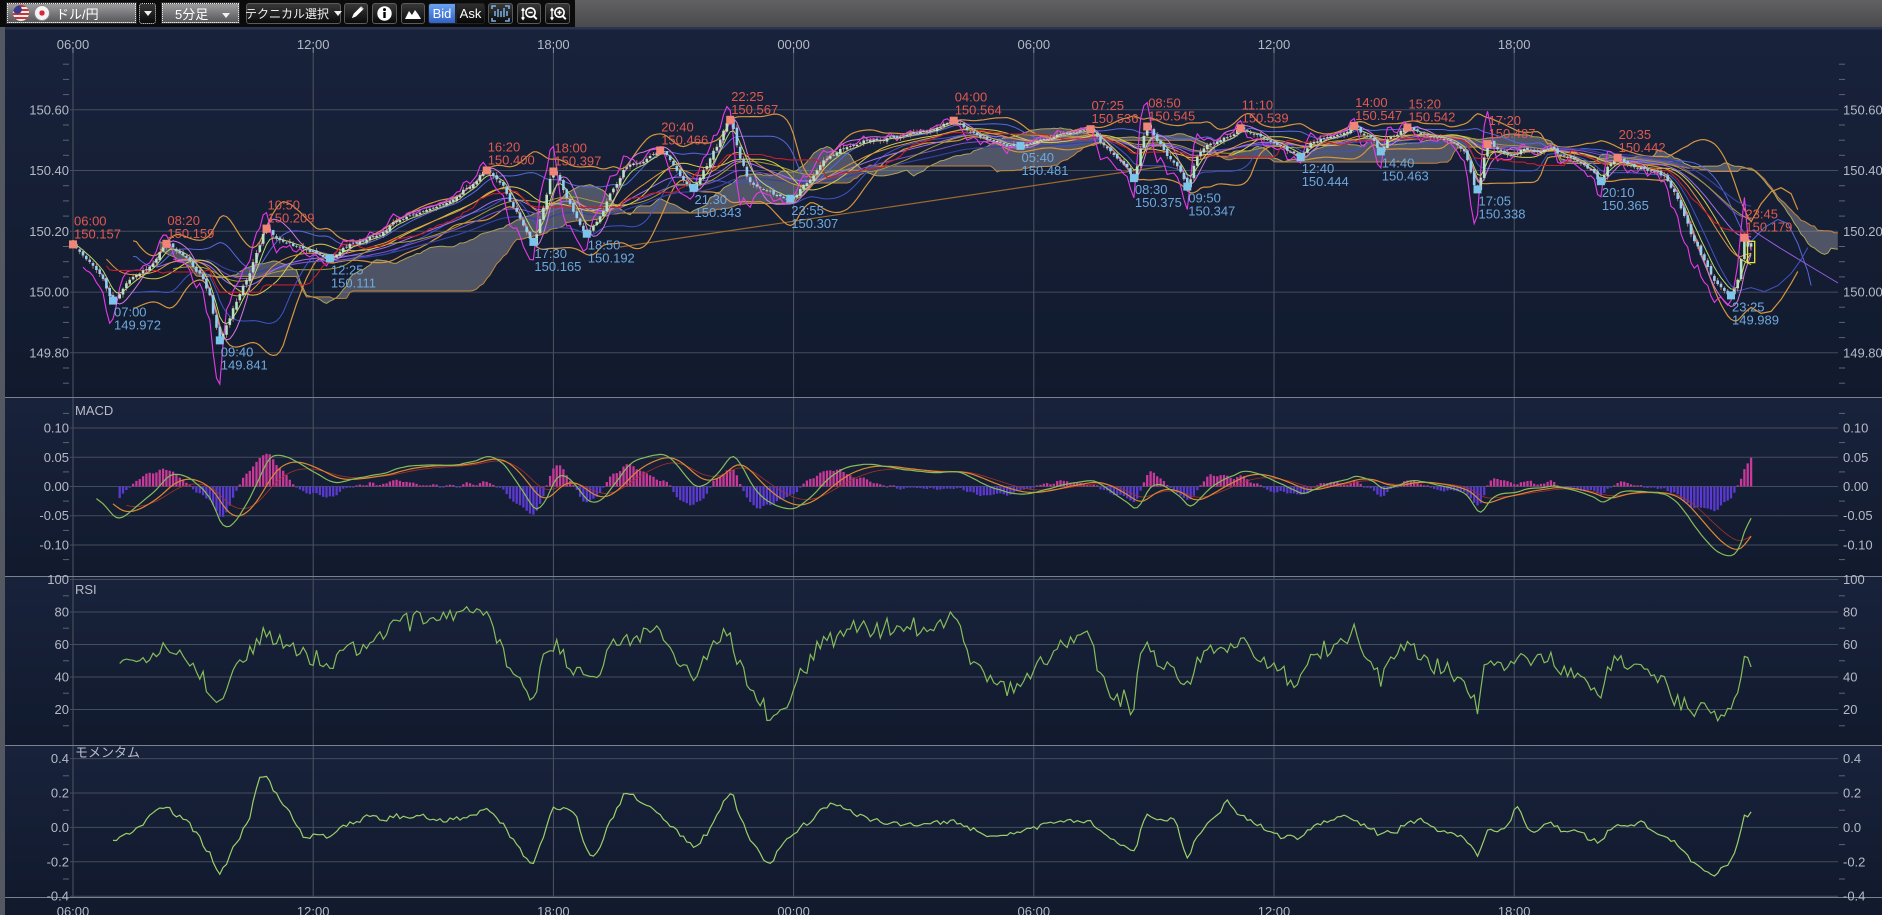  Describe the element at coordinates (86, 589) in the screenshot. I see `svg-text: RSI` at that location.